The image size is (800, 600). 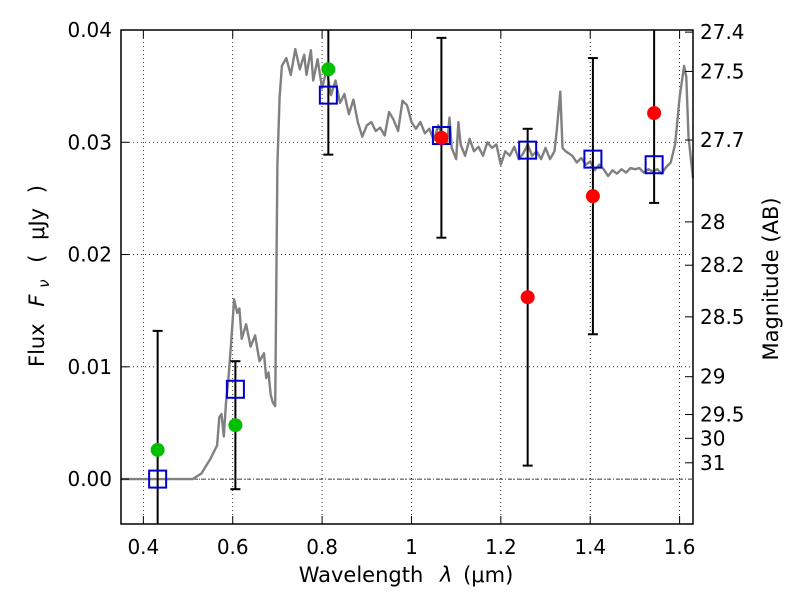 What do you see at coordinates (37, 259) in the screenshot?
I see `y-axis-label-open: (` at bounding box center [37, 259].